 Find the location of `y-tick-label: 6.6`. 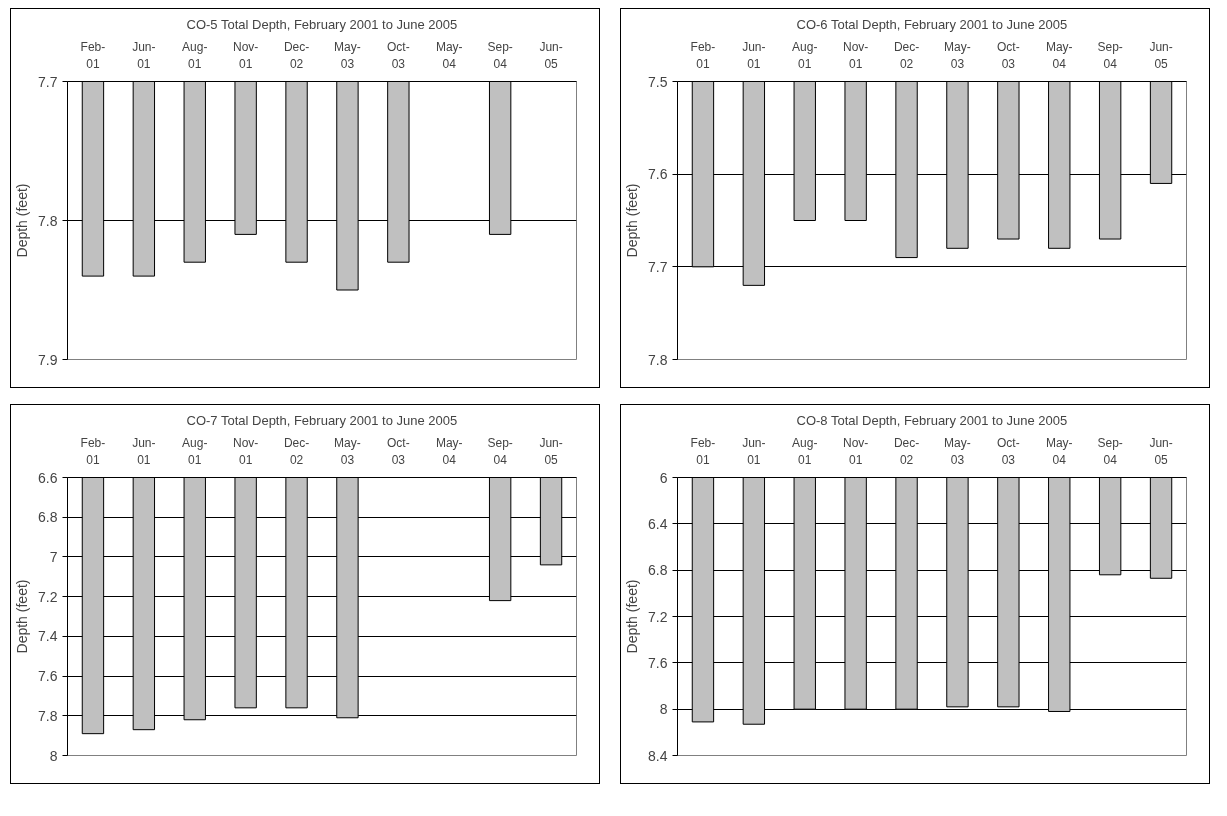

y-tick-label: 6.6 is located at coordinates (48, 477).